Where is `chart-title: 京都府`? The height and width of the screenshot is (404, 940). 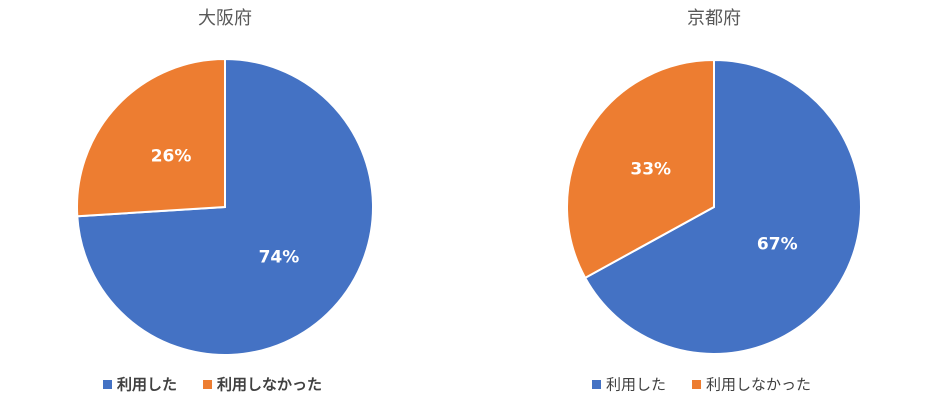 chart-title: 京都府 is located at coordinates (714, 18).